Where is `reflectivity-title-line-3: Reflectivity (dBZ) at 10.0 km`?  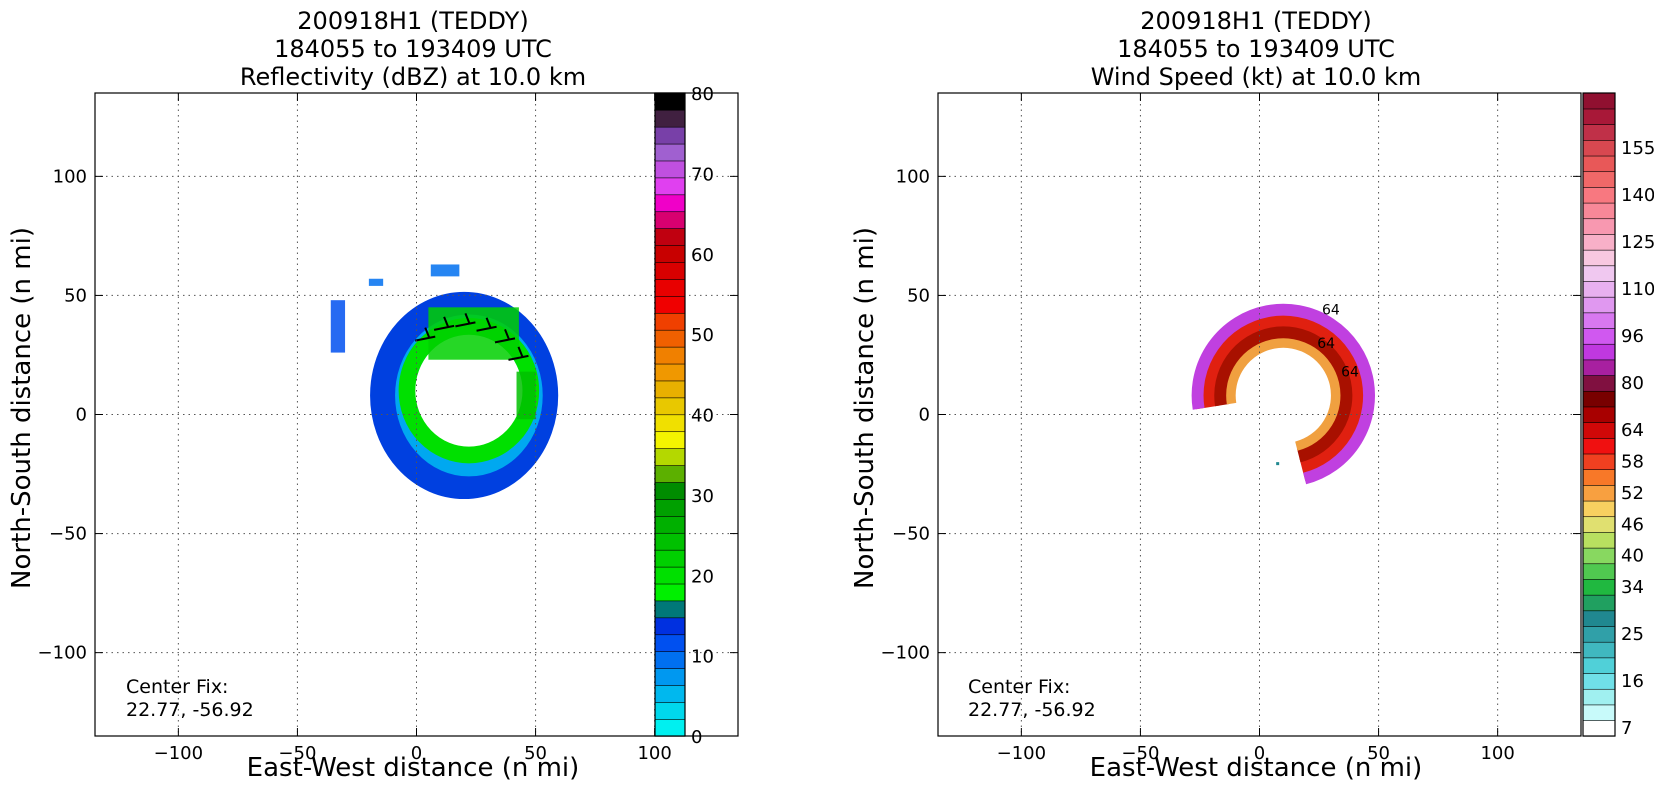 reflectivity-title-line-3: Reflectivity (dBZ) at 10.0 km is located at coordinates (413, 77).